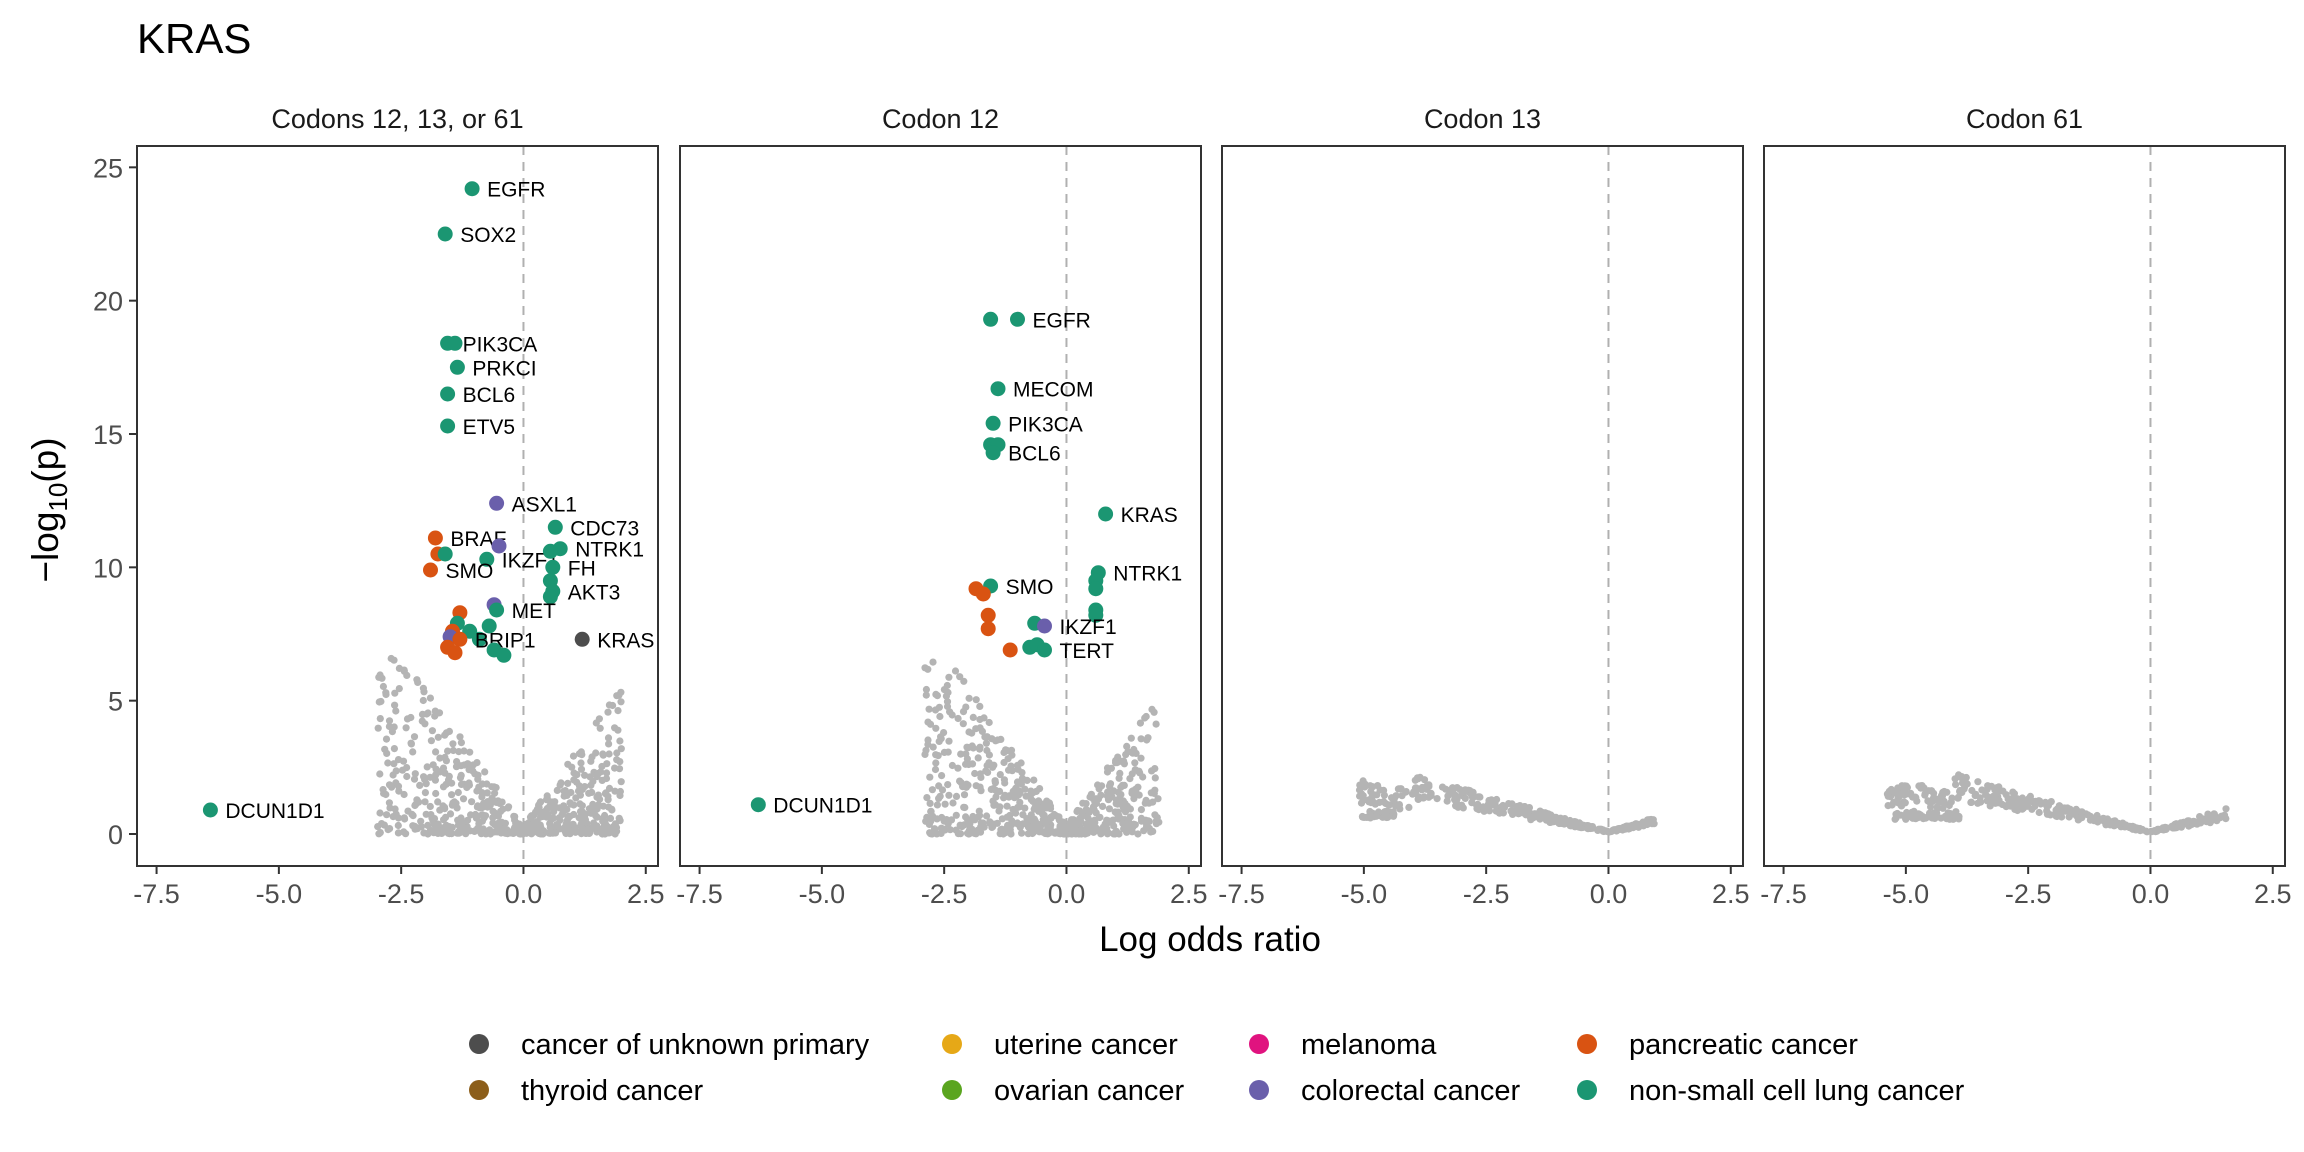 The width and height of the screenshot is (2304, 1152). What do you see at coordinates (582, 568) in the screenshot?
I see `gene-label: FH` at bounding box center [582, 568].